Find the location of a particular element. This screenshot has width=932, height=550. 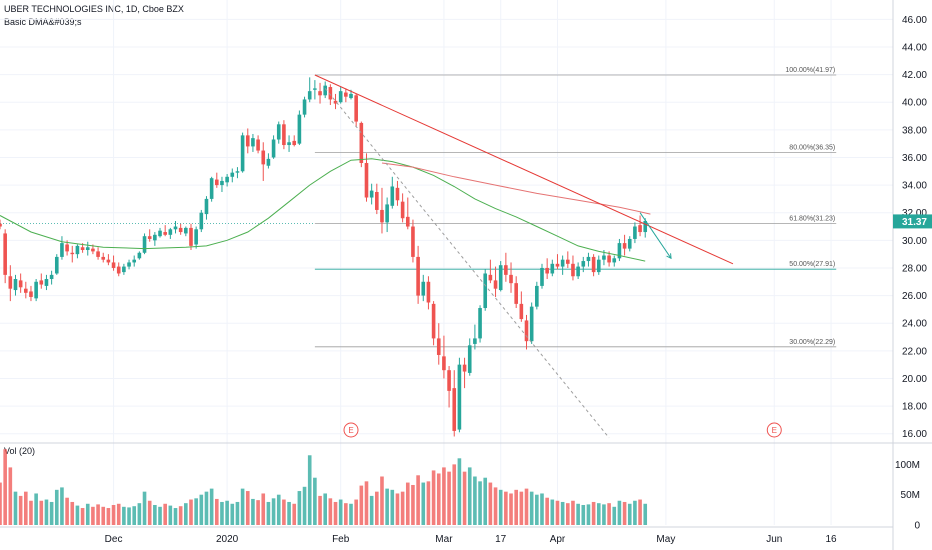

price-tick-label: 40.00 is located at coordinates (914, 103).